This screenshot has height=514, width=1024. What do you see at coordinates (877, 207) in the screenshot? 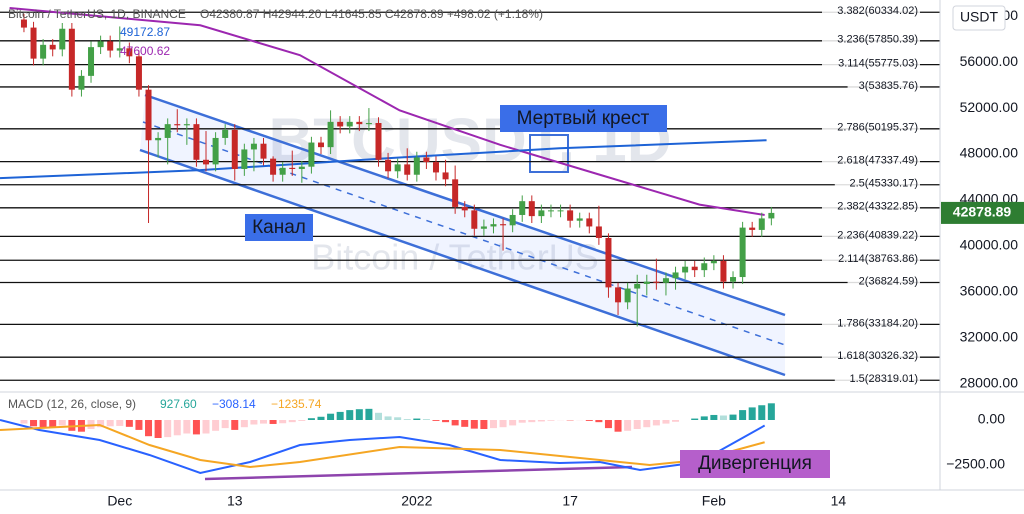
I see `fib-label: 2.382(43322.85)` at bounding box center [877, 207].